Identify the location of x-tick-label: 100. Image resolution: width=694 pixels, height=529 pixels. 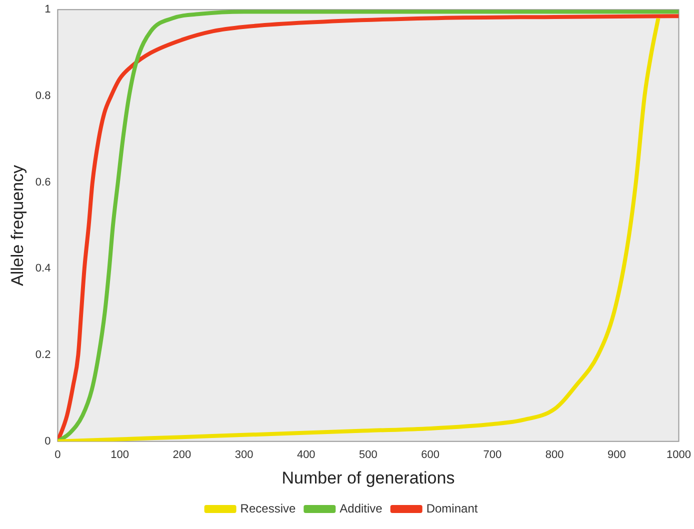
(119, 455).